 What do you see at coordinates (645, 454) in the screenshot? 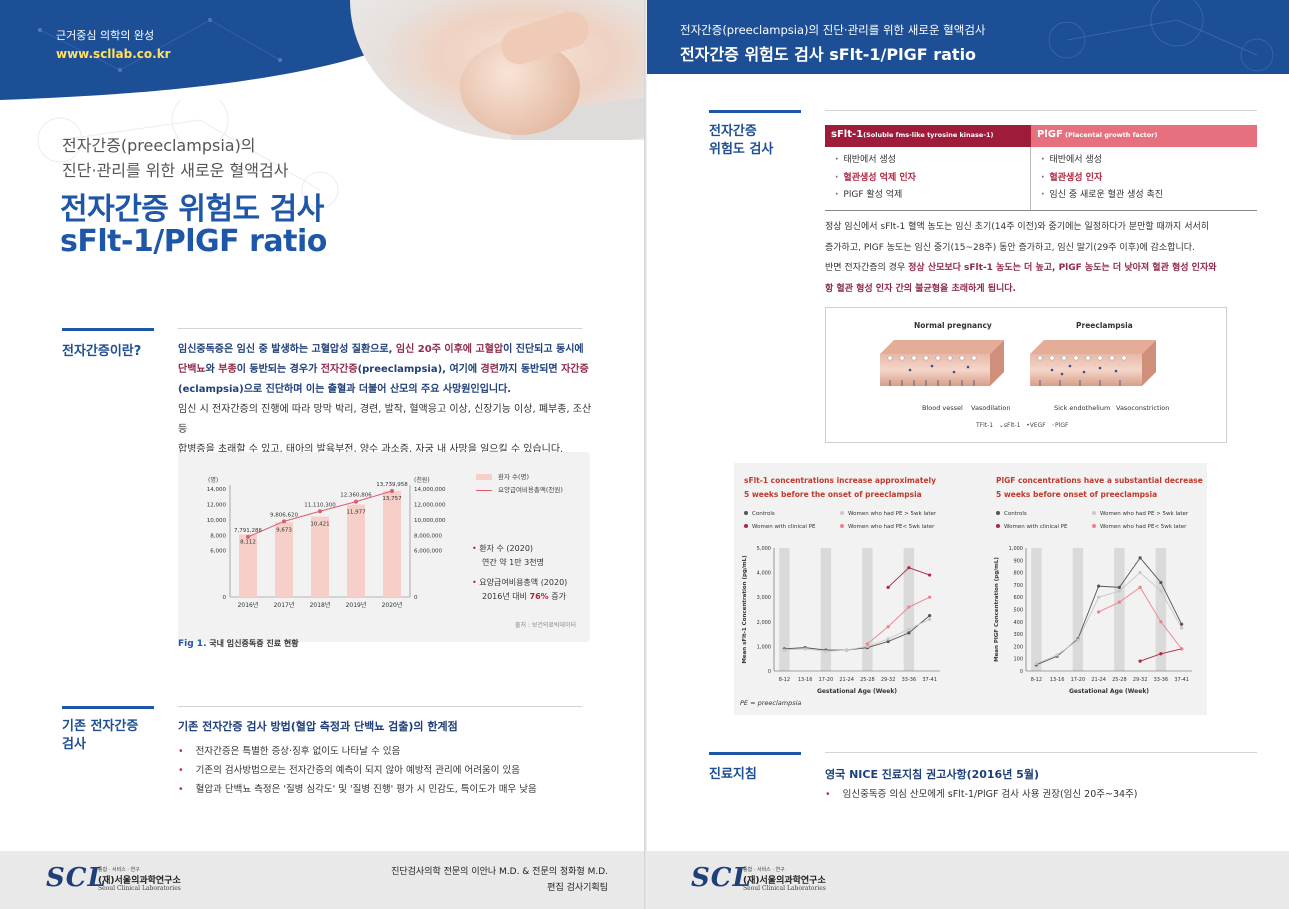
I see `page-gutter` at bounding box center [645, 454].